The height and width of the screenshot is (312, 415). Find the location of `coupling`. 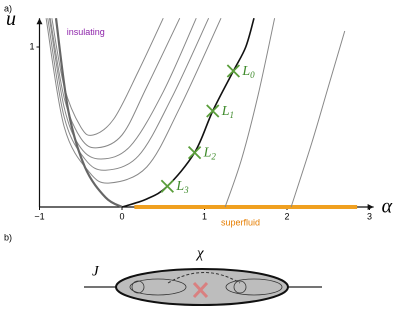

coupling is located at coordinates (204, 278).